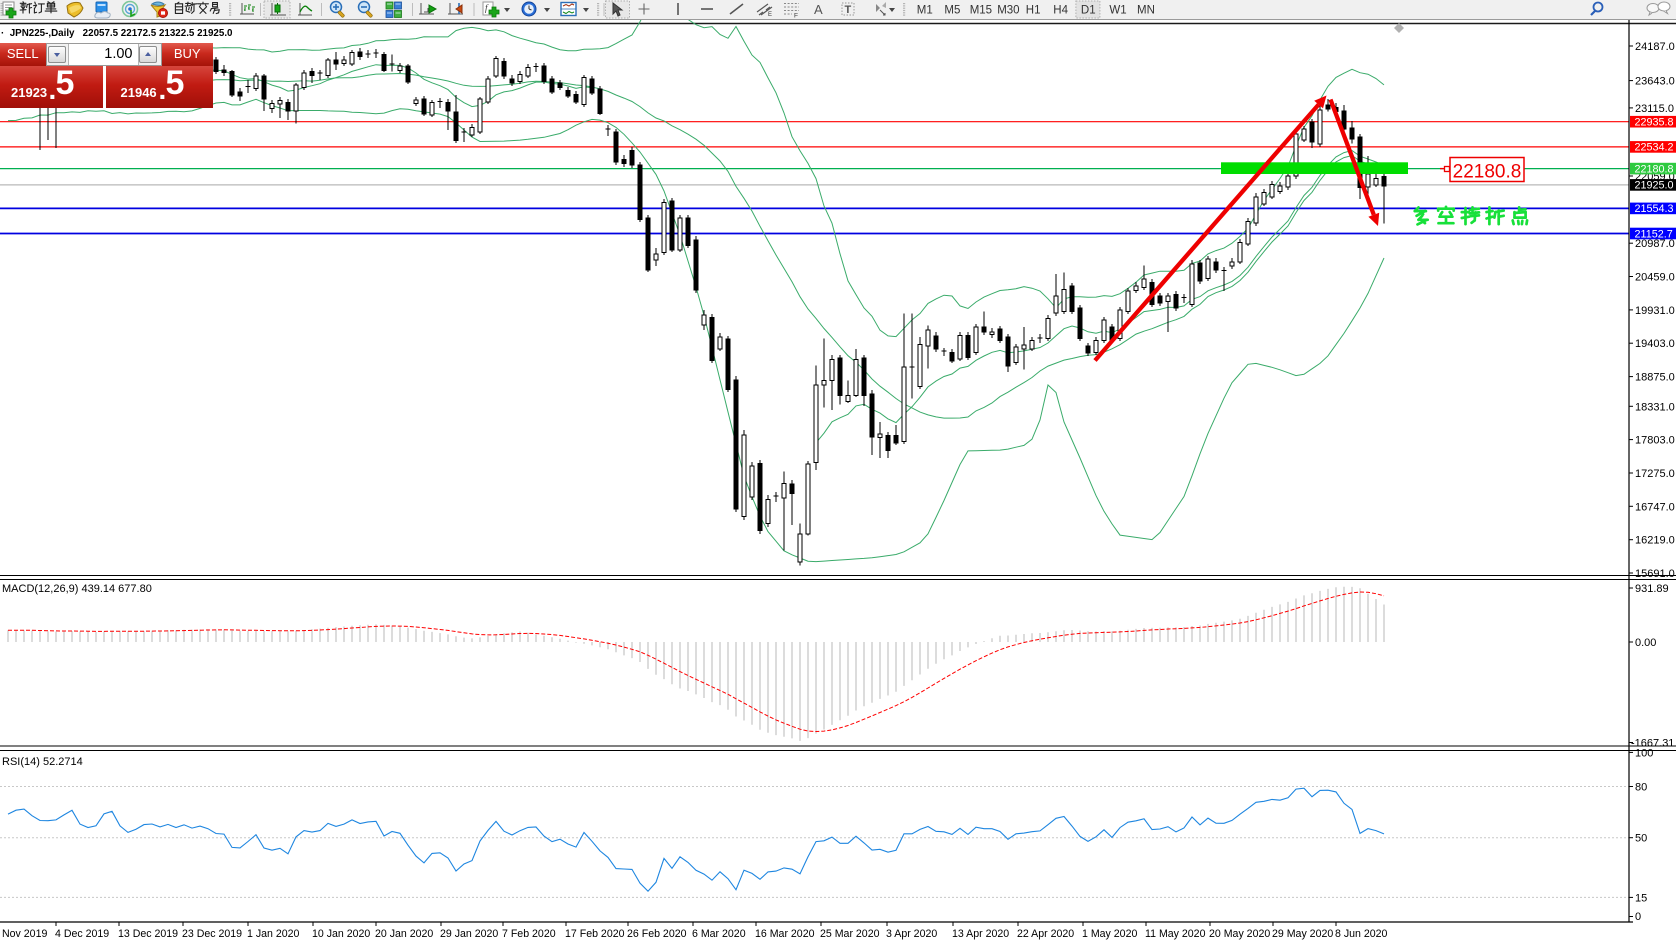 The image size is (1676, 940). I want to click on svg-text: 17275.0, so click(1655, 474).